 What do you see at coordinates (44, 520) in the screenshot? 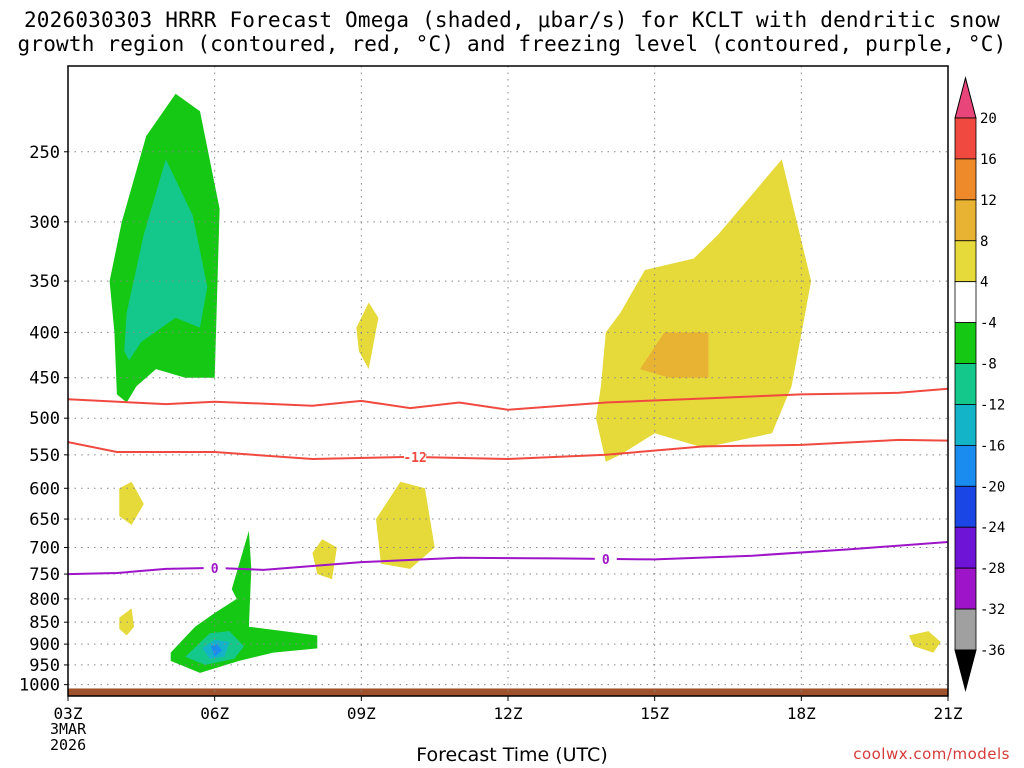
I see `y-tick-label: 650` at bounding box center [44, 520].